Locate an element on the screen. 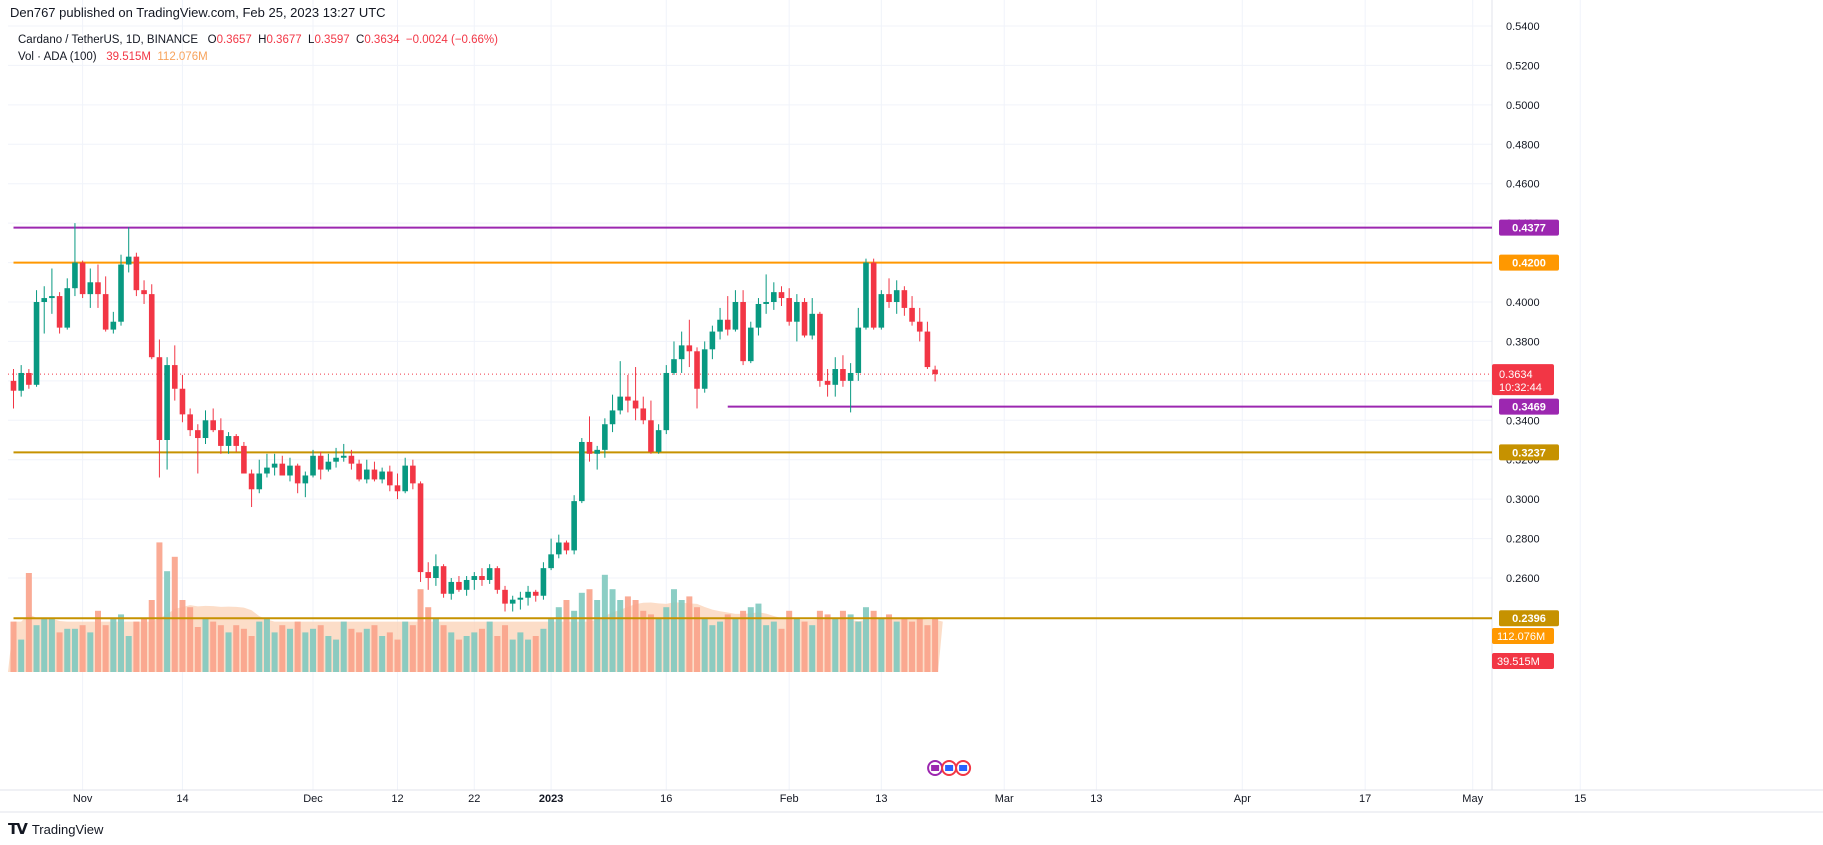 The image size is (1823, 845). level-label-text: 0.4377 is located at coordinates (1529, 229).